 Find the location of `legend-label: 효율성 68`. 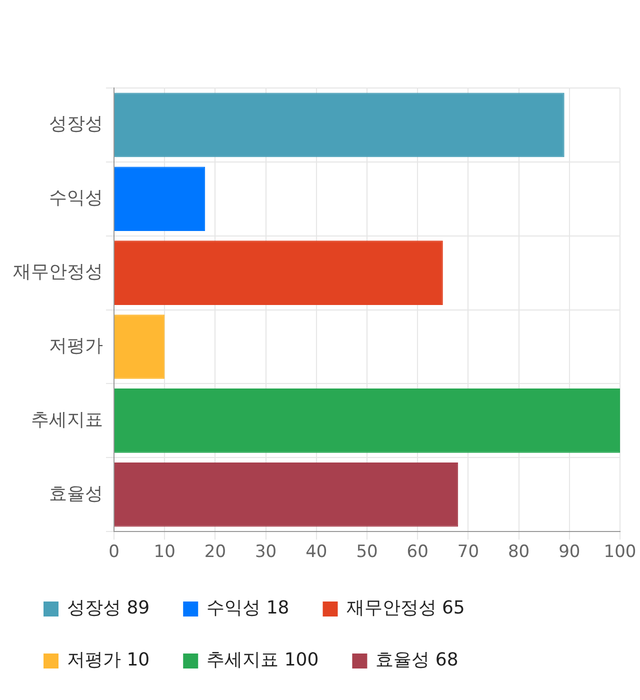

legend-label: 효율성 68 is located at coordinates (417, 660).